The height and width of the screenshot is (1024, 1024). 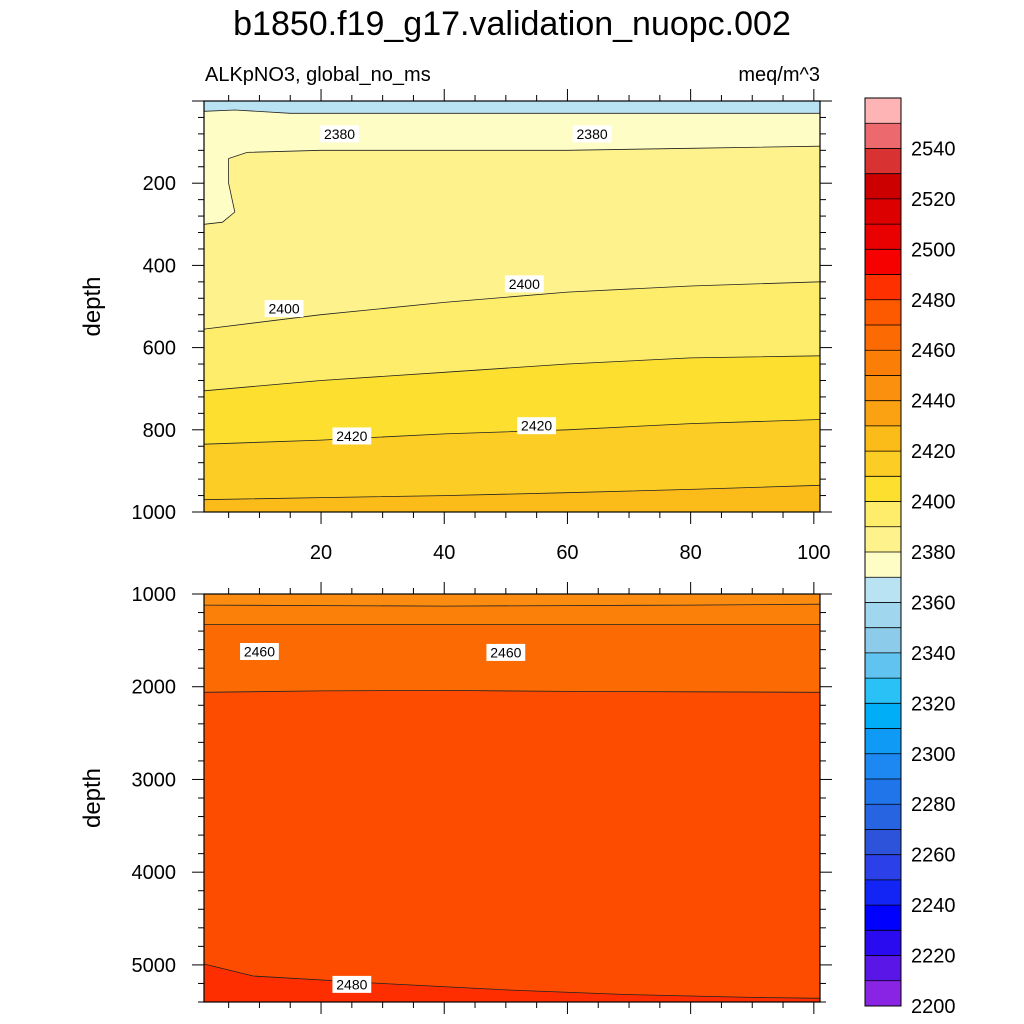 I want to click on colorbar-label: 2500, so click(x=933, y=250).